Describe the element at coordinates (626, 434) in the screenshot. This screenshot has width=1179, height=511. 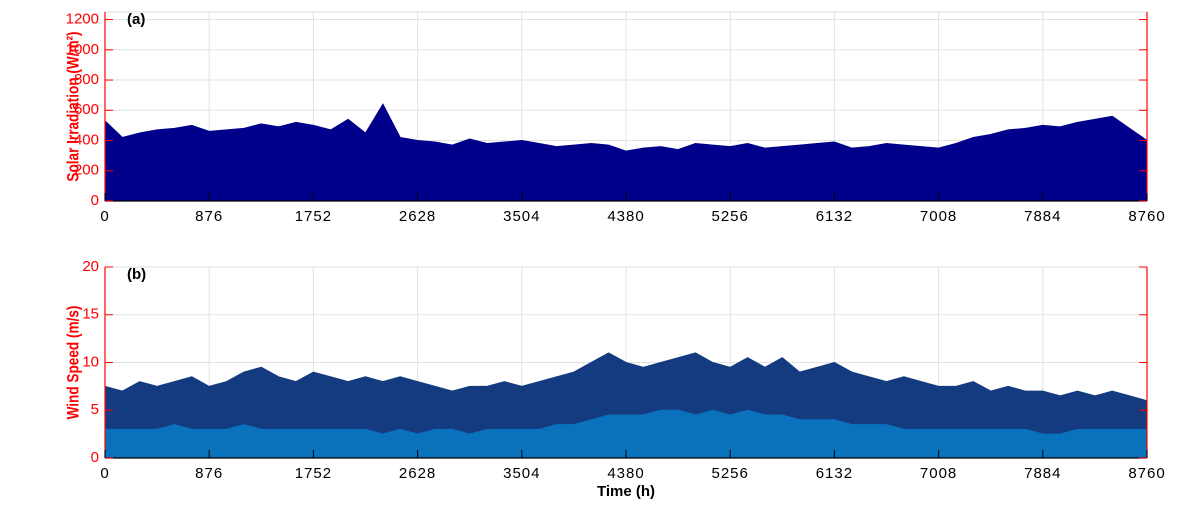
I see `area` at that location.